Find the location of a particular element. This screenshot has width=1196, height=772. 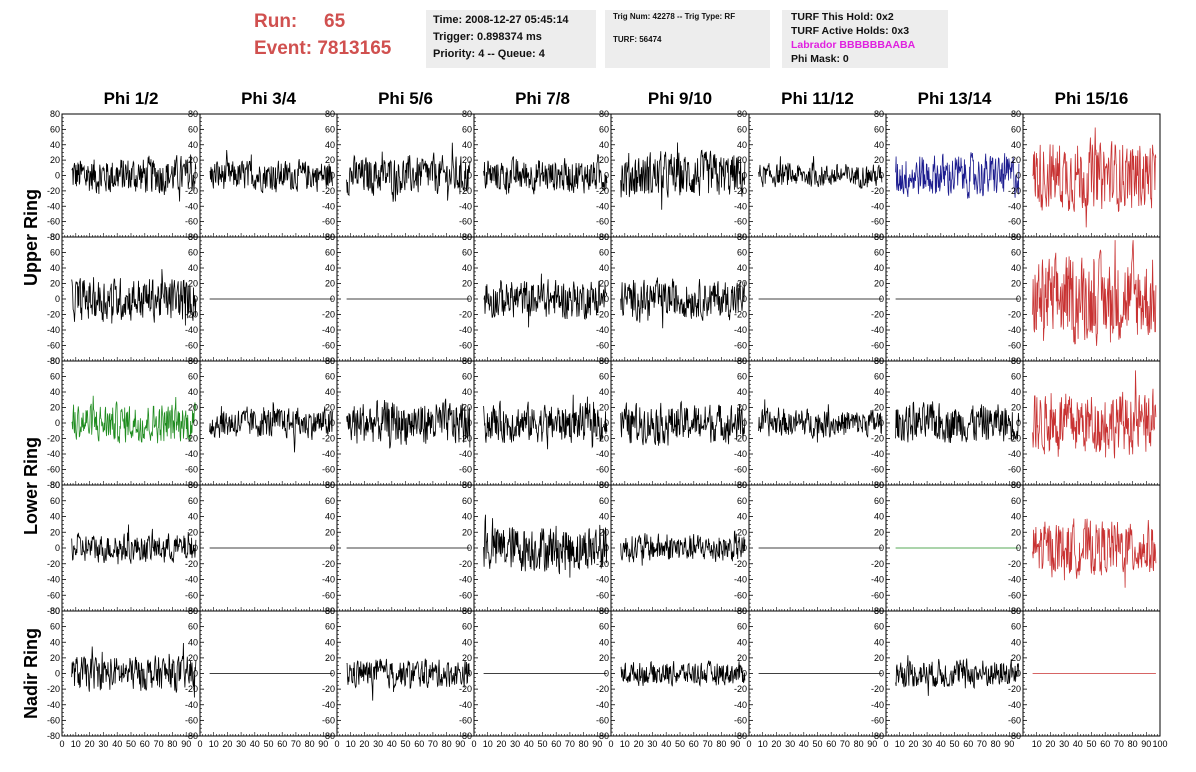

trig-num-text: Trig Num: 42278 -- Trig Type: RF is located at coordinates (674, 16).